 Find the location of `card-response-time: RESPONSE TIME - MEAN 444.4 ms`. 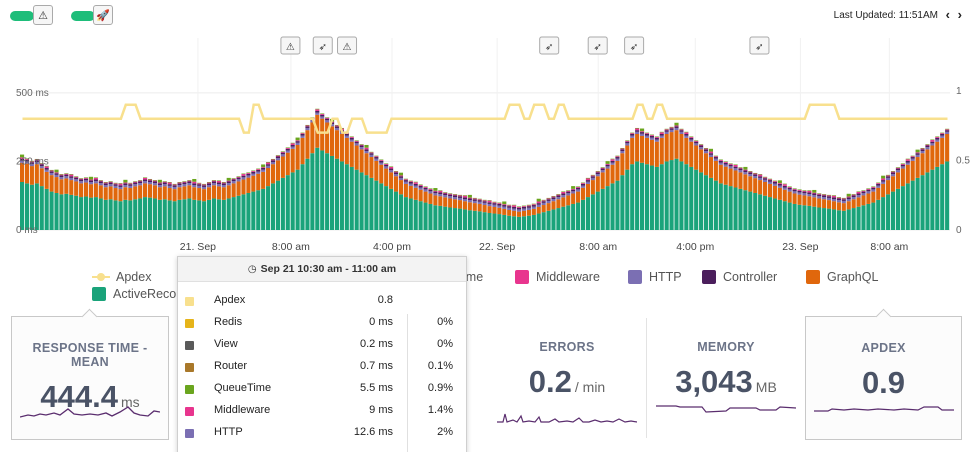

card-response-time: RESPONSE TIME - MEAN 444.4 ms is located at coordinates (90, 374).